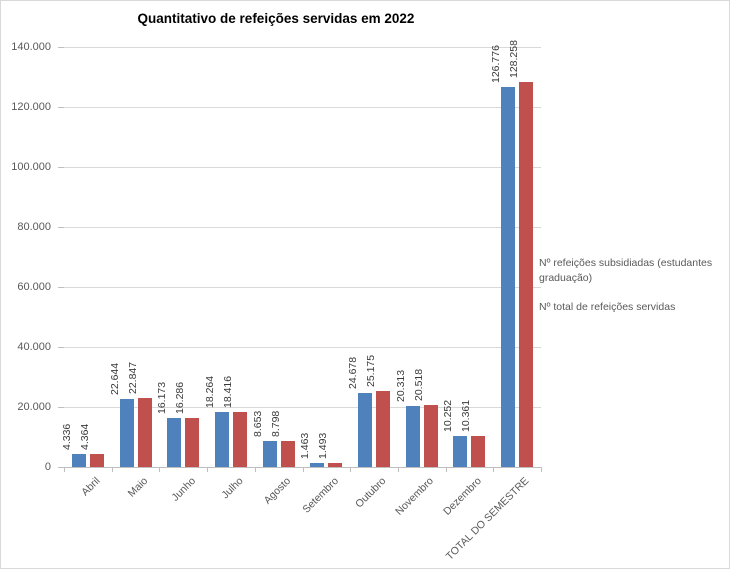 This screenshot has width=730, height=569. What do you see at coordinates (31, 47) in the screenshot?
I see `y-tick-label: 140.000` at bounding box center [31, 47].